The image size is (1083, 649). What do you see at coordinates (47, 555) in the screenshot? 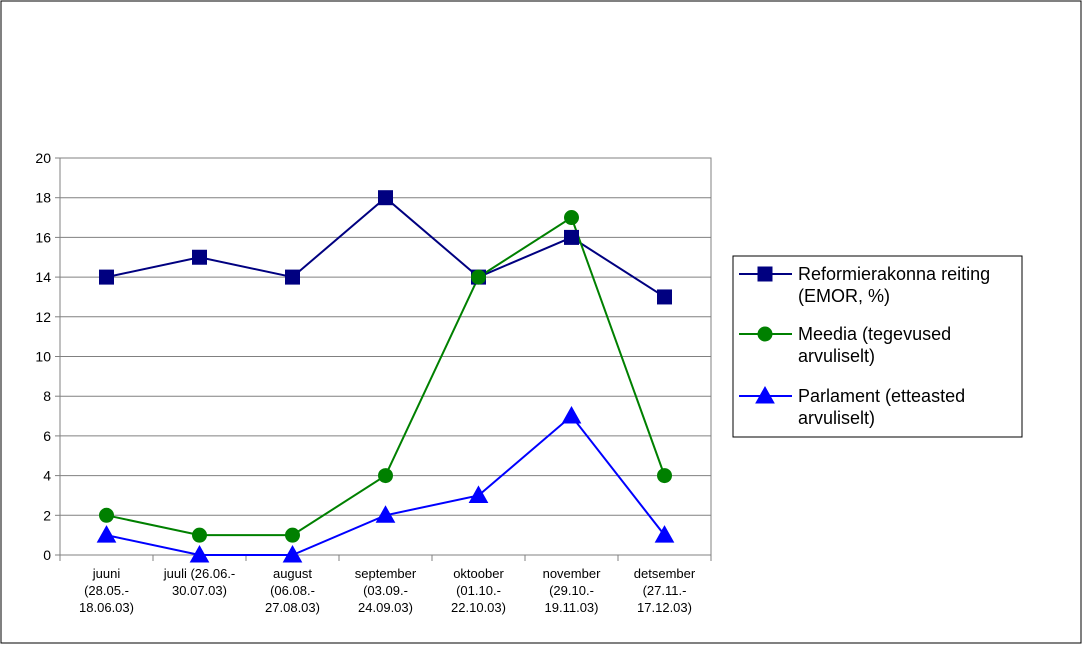
I see `y-tick-label: 0` at bounding box center [47, 555].